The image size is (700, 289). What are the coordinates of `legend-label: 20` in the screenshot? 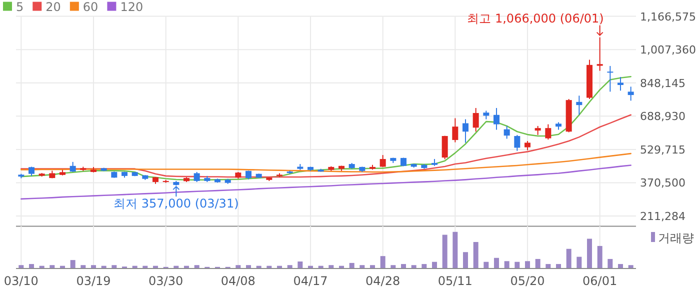 It's located at (53, 7).